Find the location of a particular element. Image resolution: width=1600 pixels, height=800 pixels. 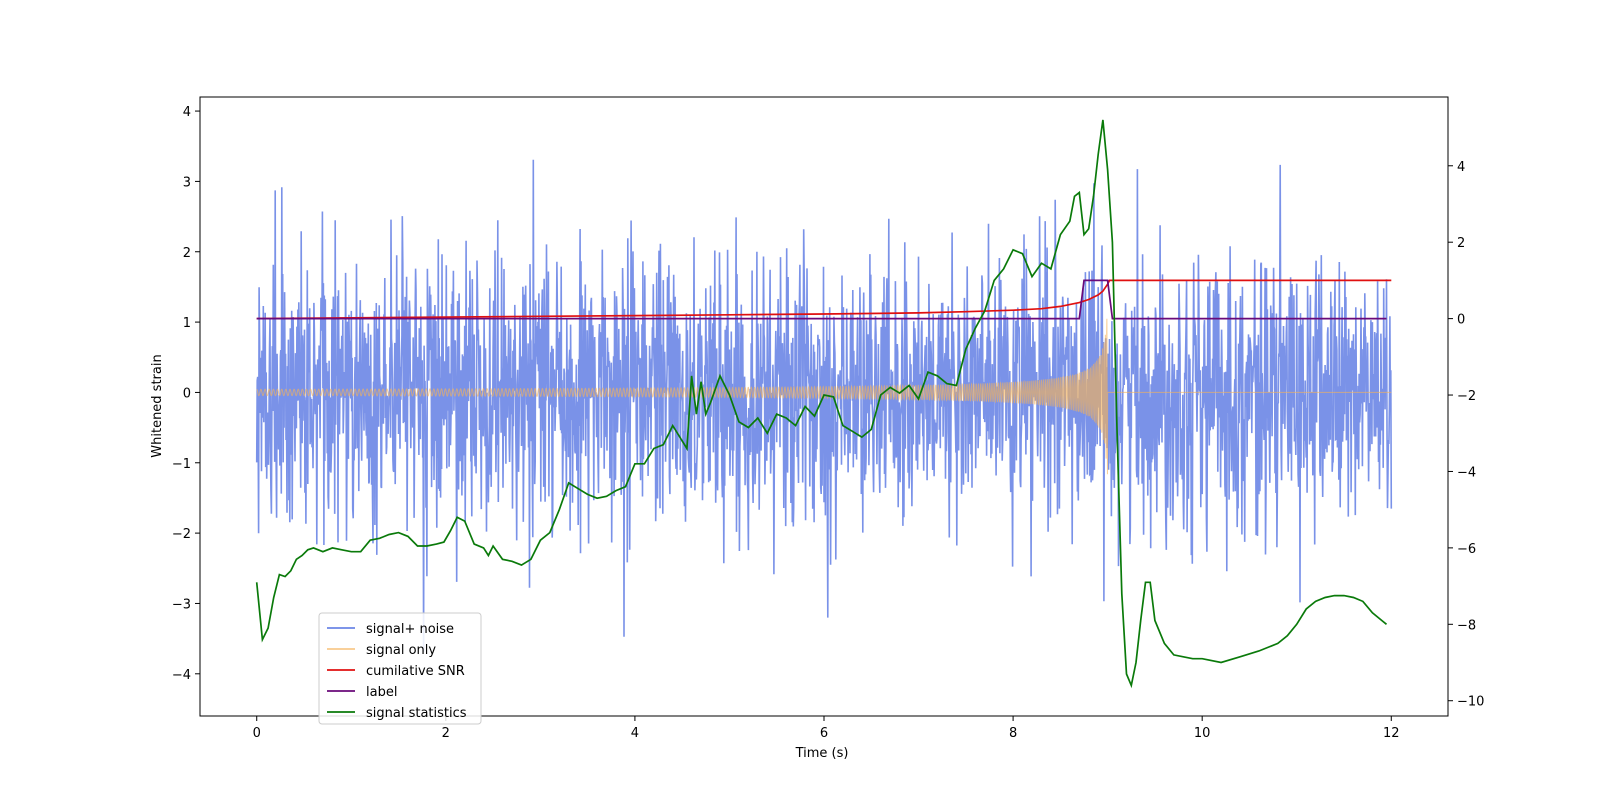

legend-label: label is located at coordinates (381, 692).